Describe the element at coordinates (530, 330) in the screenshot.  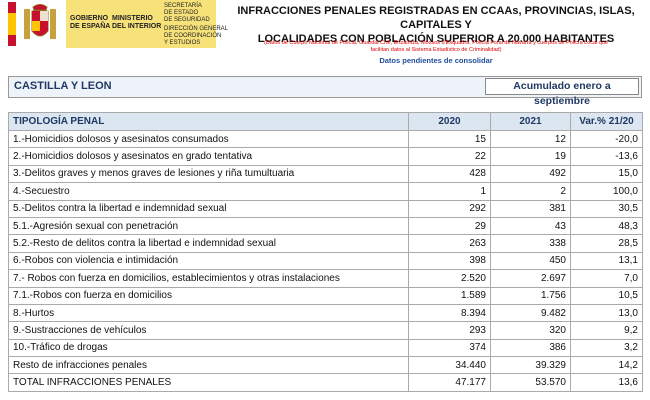
I see `cell: 320` at that location.